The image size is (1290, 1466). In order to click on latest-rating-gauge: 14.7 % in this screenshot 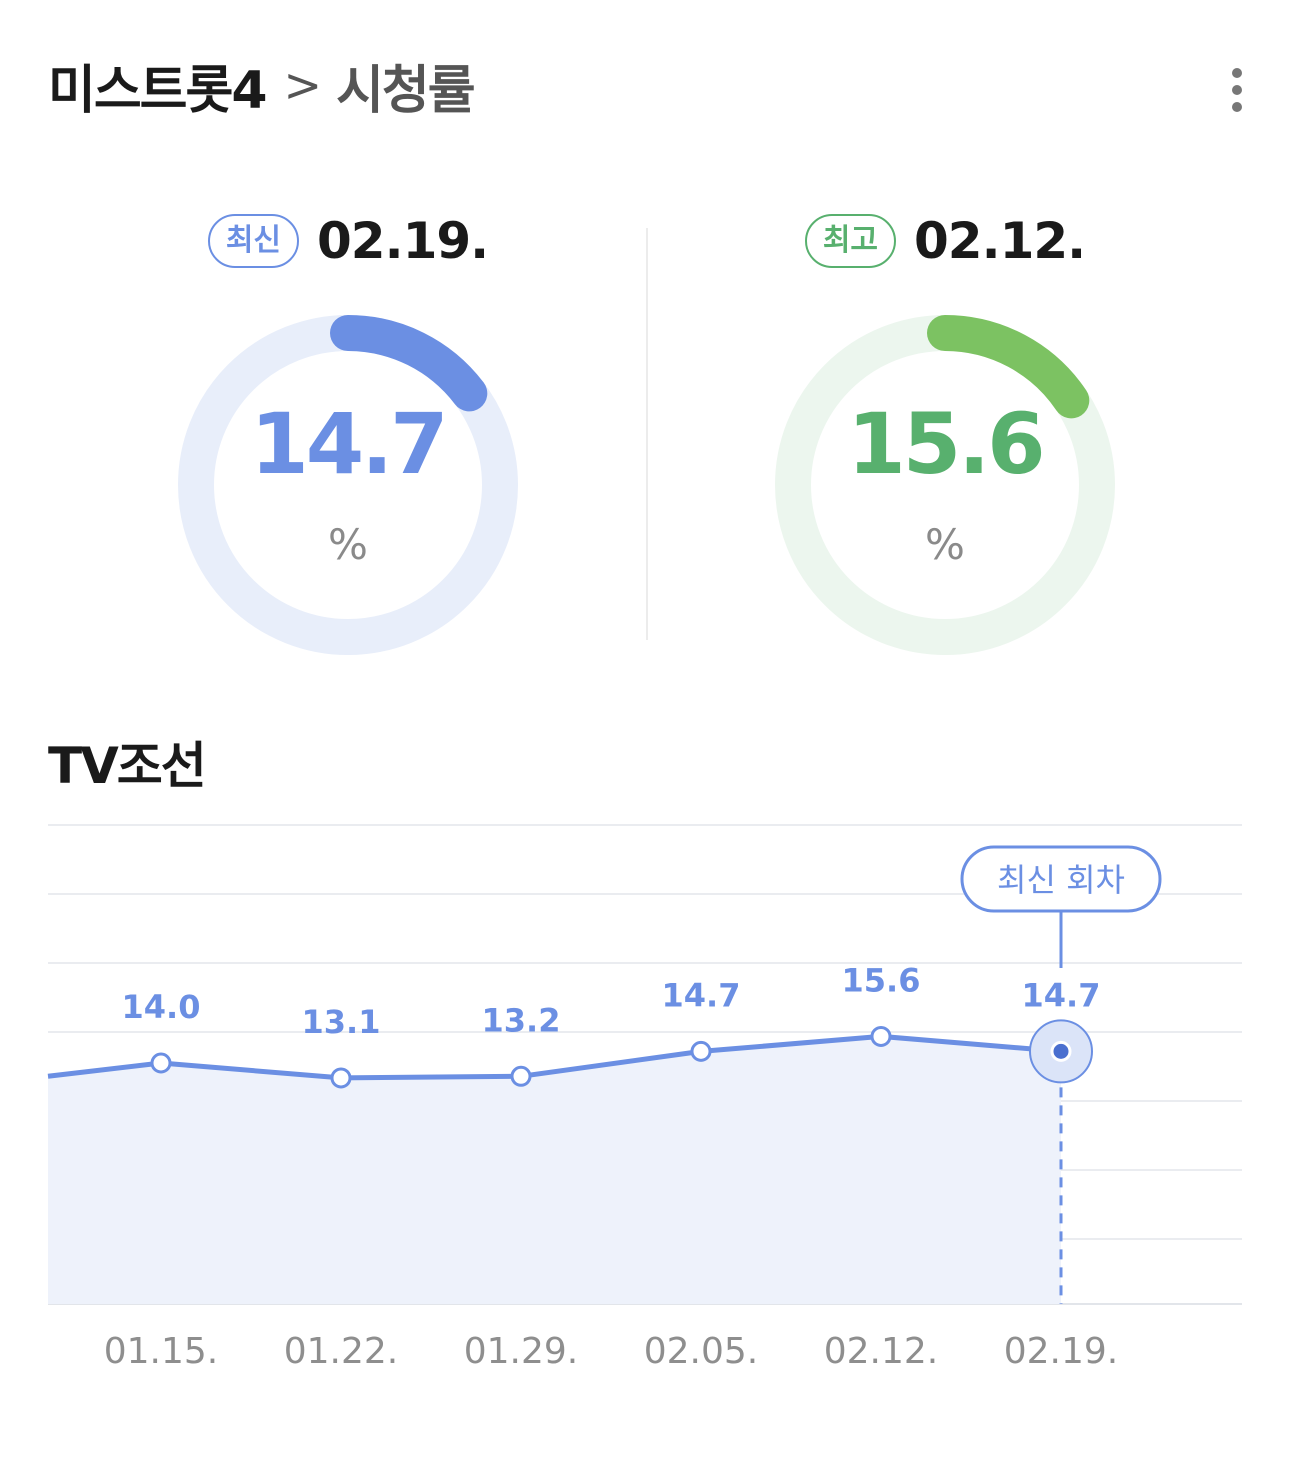, I will do `click(348, 485)`.